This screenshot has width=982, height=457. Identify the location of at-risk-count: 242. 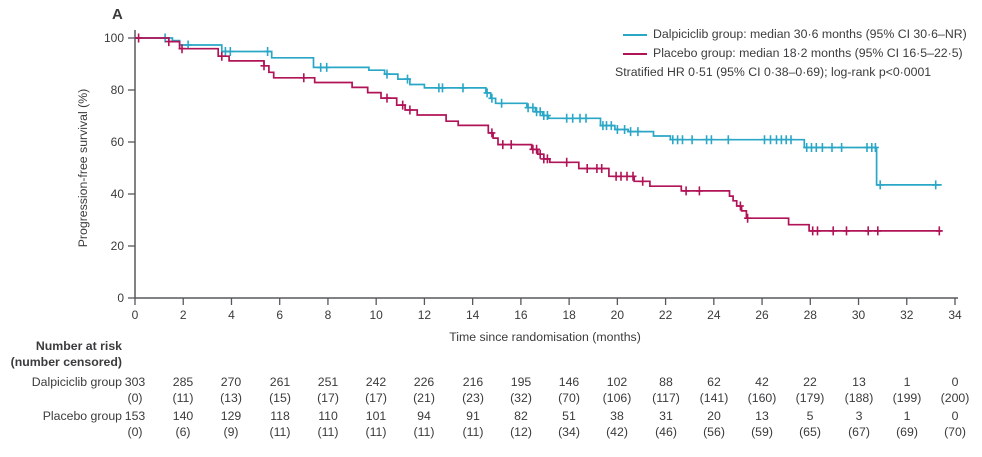
(376, 382).